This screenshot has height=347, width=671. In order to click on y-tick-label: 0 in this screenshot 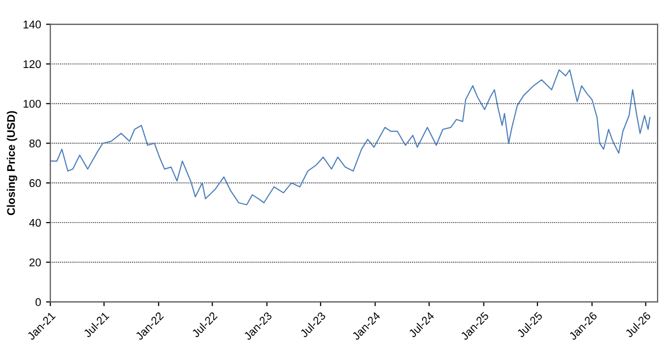, I will do `click(38, 302)`.